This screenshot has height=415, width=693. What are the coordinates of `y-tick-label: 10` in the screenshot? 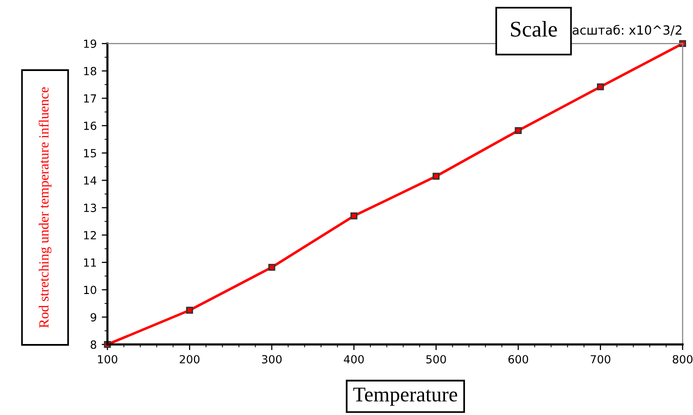 It's located at (90, 290).